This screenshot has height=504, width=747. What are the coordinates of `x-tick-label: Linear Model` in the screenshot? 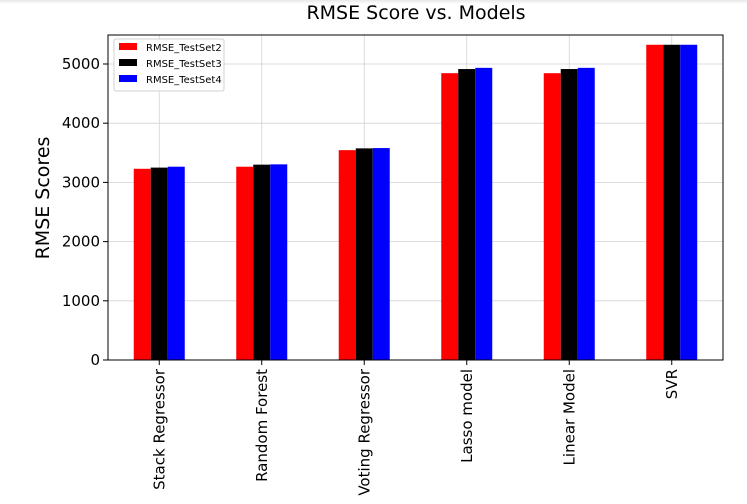 It's located at (569, 417).